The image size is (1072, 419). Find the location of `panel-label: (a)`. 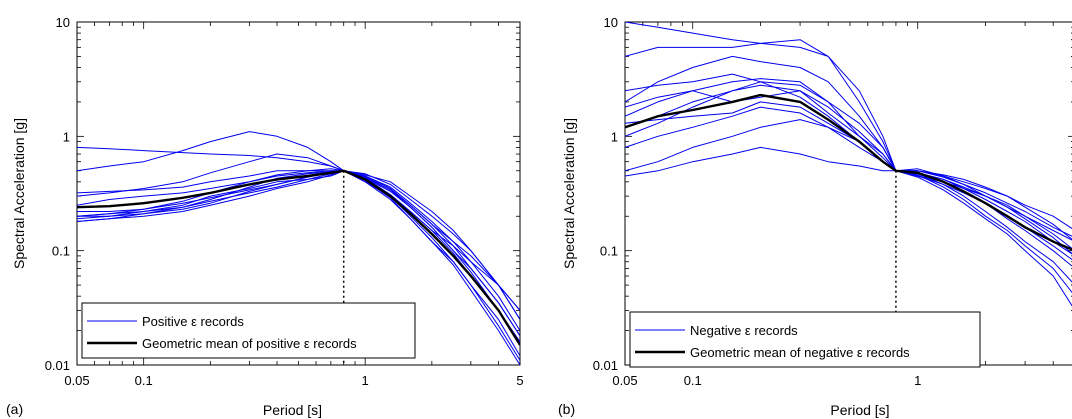

panel-label: (a) is located at coordinates (14, 409).